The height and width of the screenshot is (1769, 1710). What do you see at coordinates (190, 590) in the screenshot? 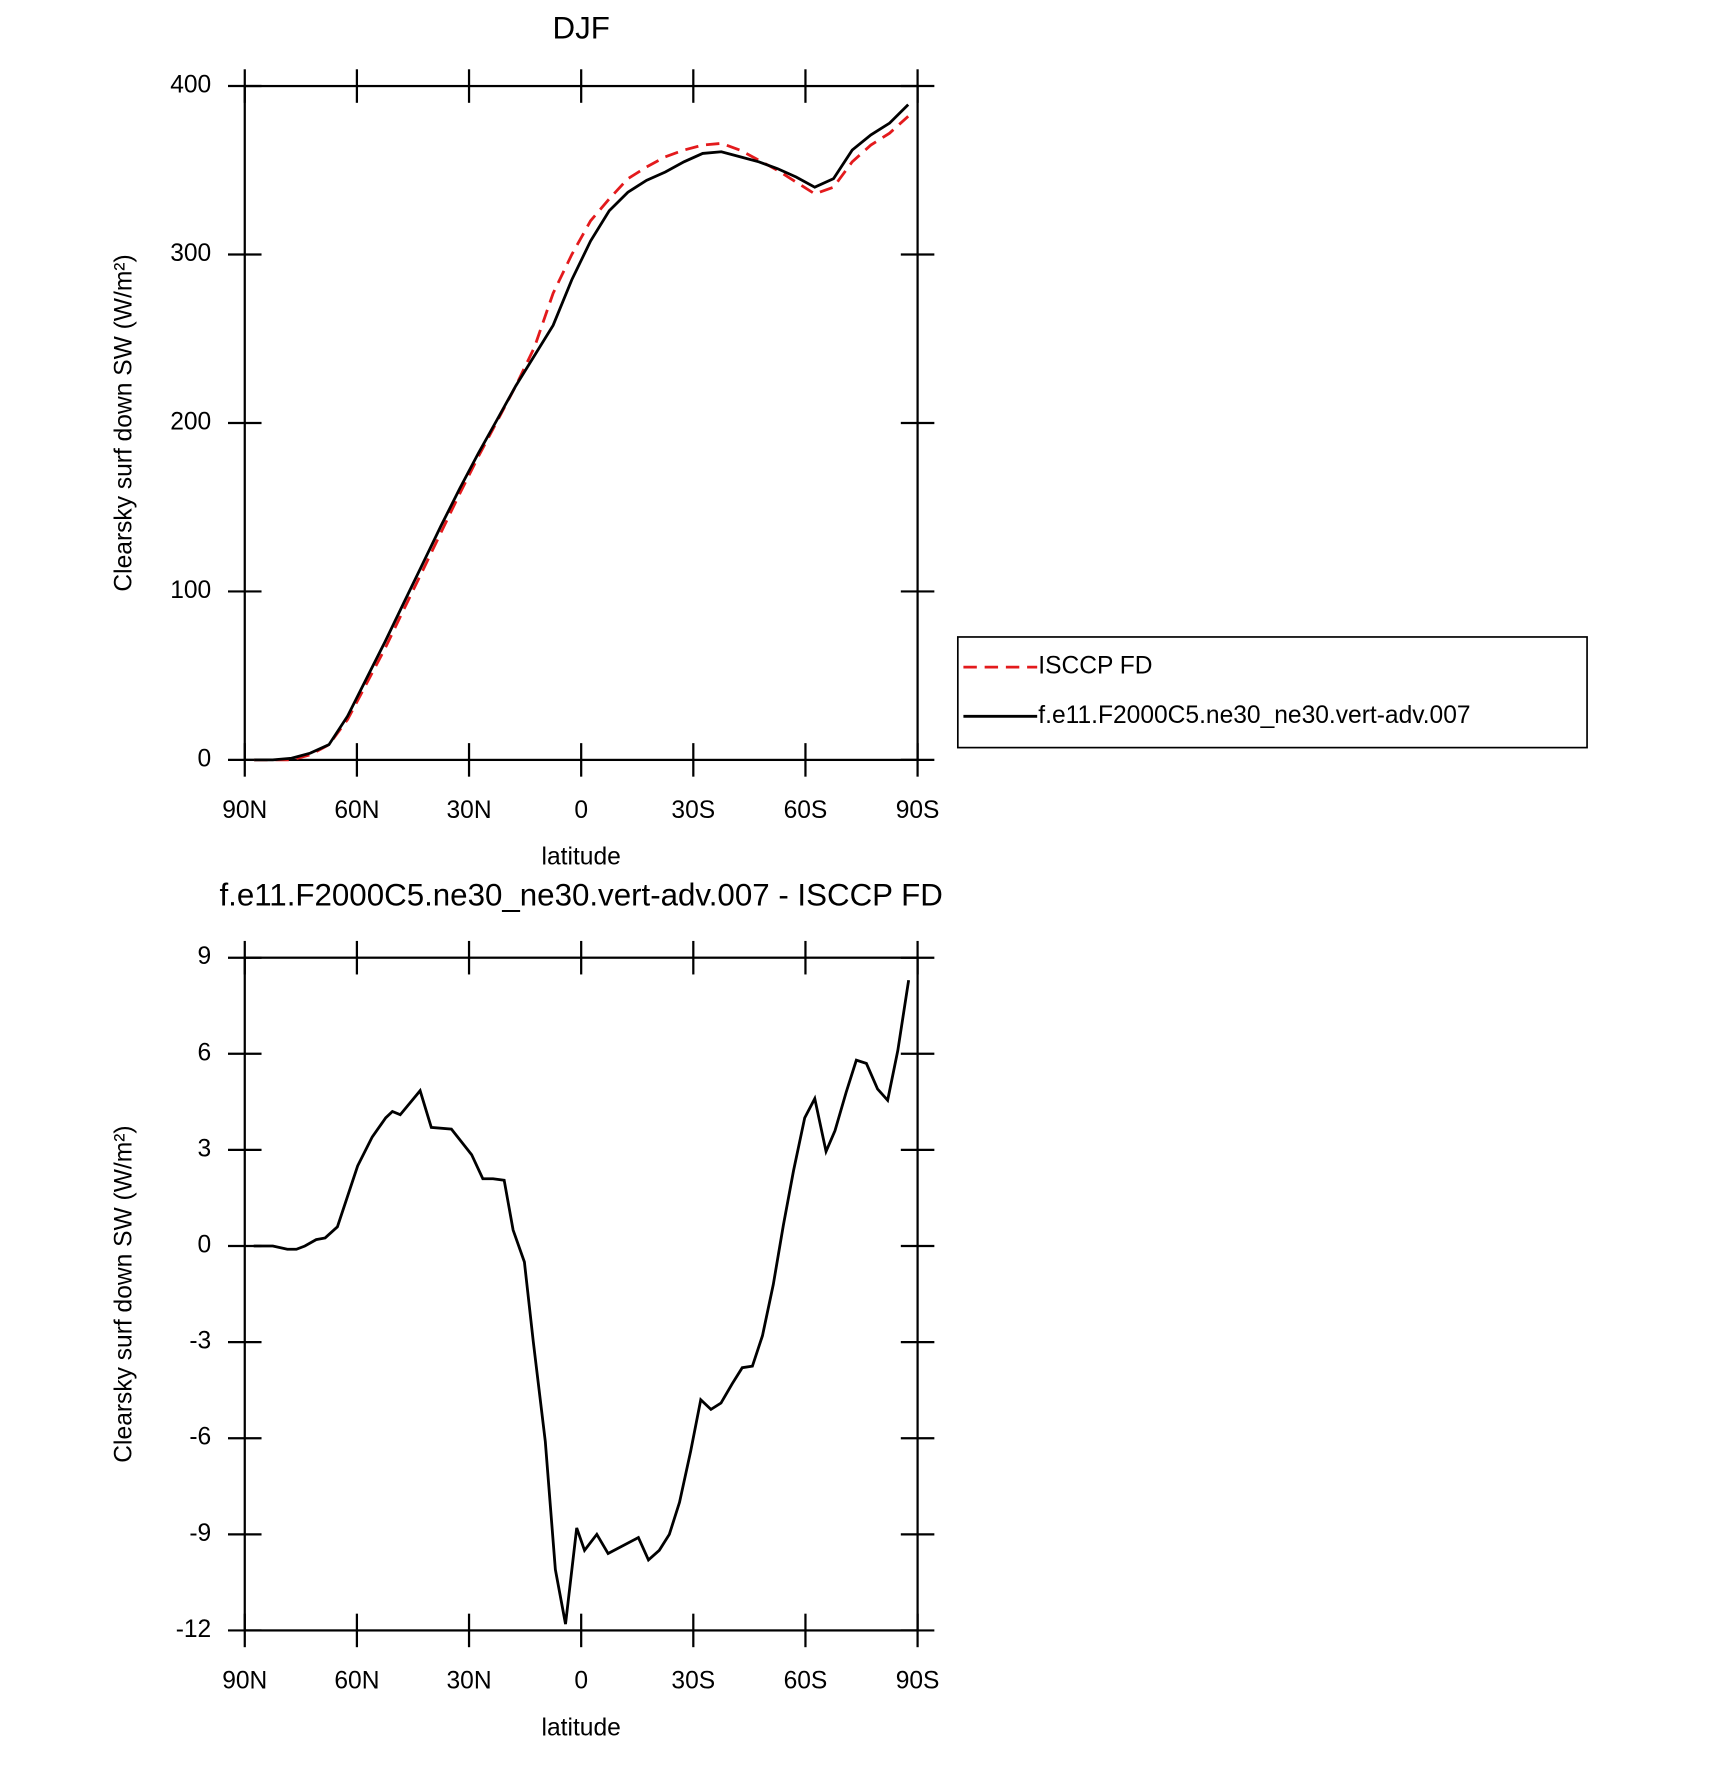
I see `y-tick-label: 100` at bounding box center [190, 590].